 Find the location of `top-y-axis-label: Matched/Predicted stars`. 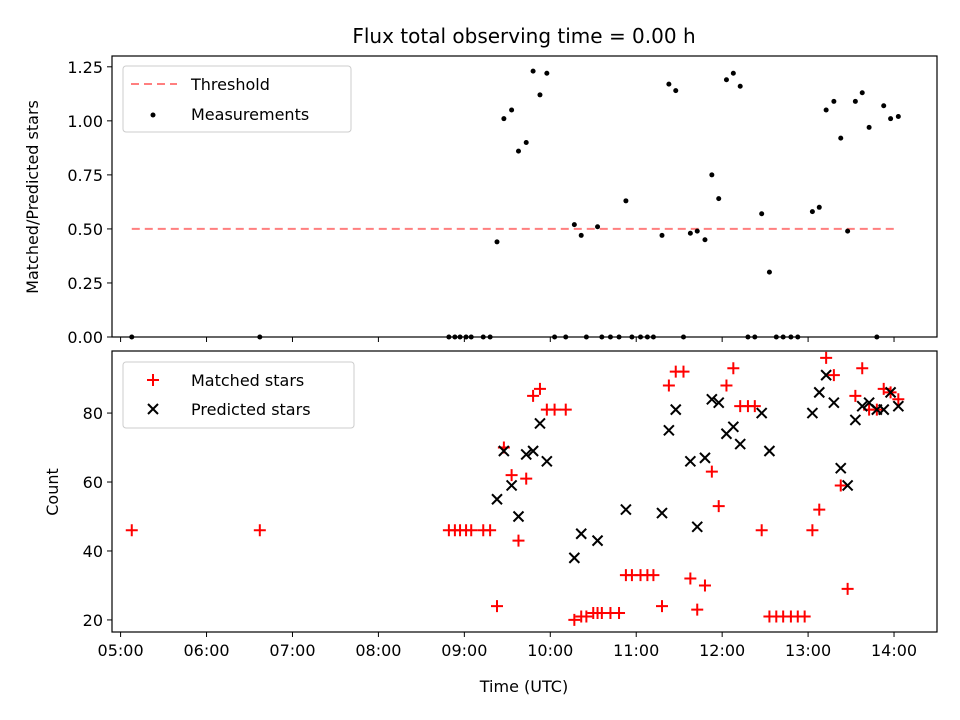

top-y-axis-label: Matched/Predicted stars is located at coordinates (32, 197).